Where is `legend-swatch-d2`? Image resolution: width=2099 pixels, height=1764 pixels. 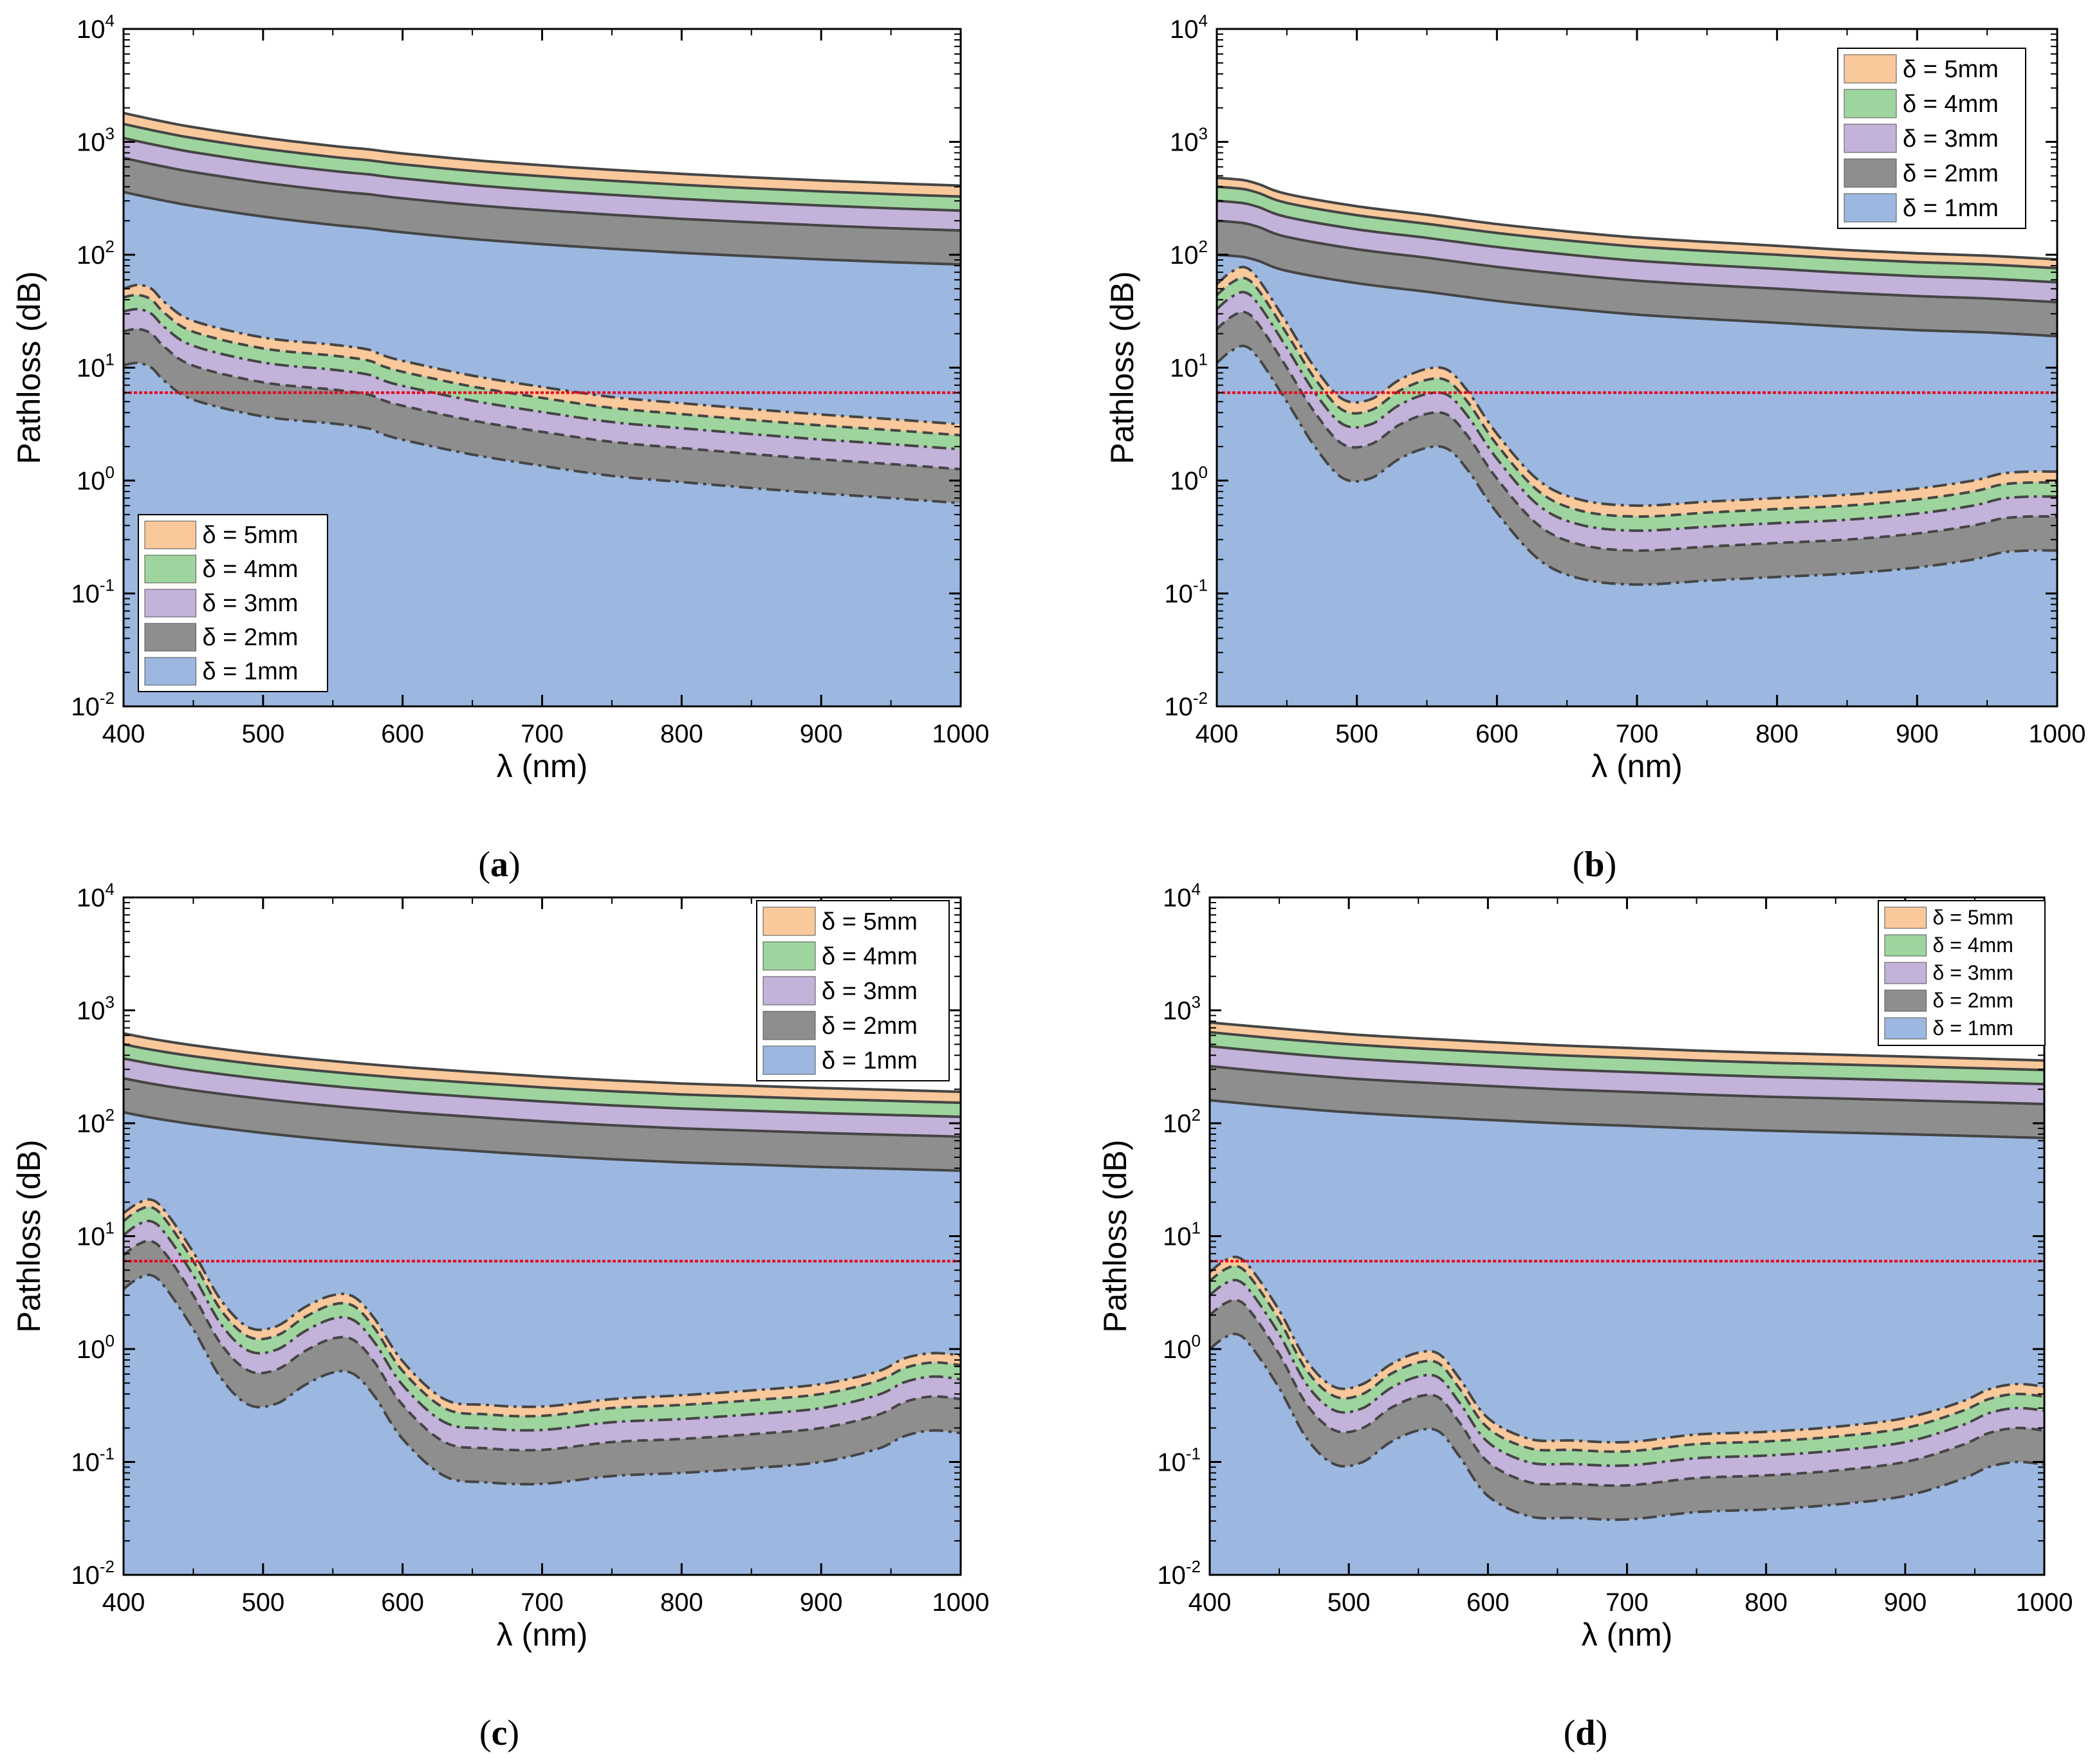 legend-swatch-d2 is located at coordinates (790, 1025).